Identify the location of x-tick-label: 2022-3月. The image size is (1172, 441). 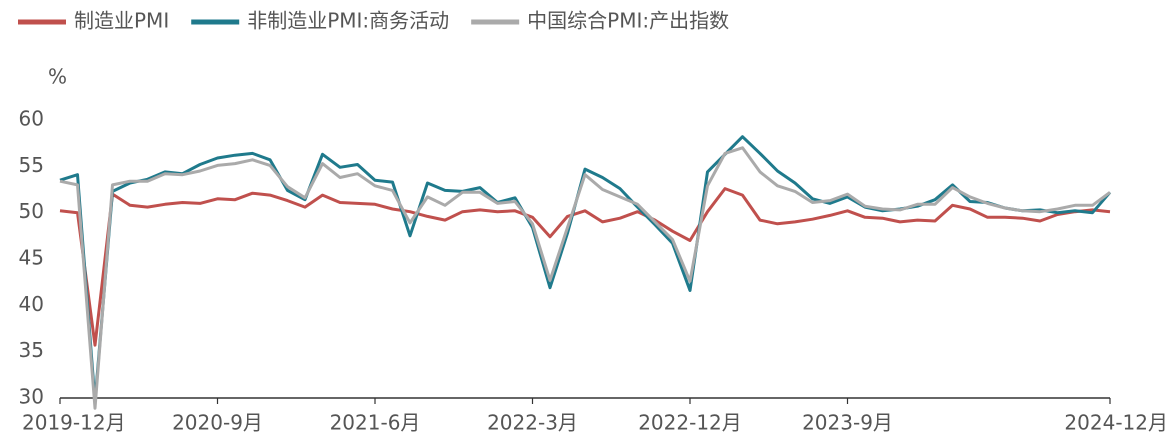
(532, 423).